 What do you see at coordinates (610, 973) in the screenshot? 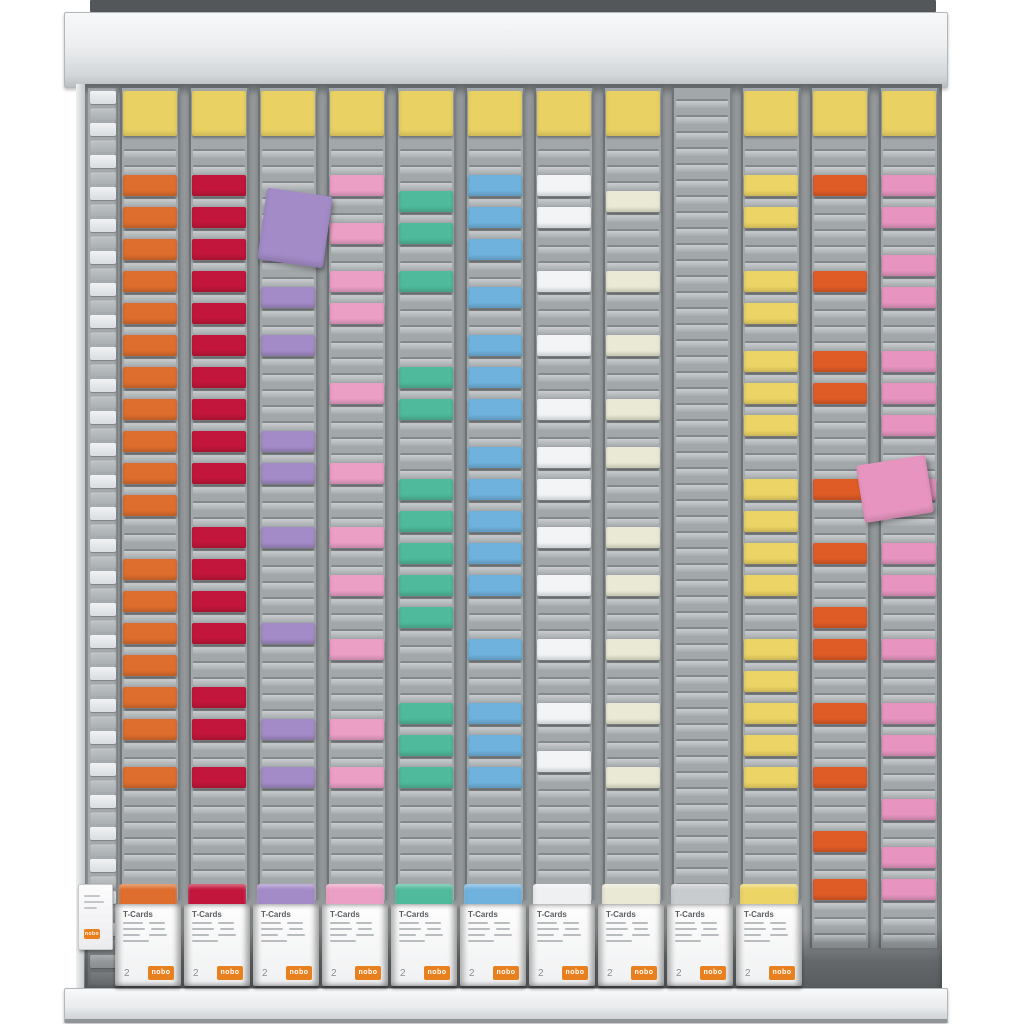
I see `box-quantity: 2` at bounding box center [610, 973].